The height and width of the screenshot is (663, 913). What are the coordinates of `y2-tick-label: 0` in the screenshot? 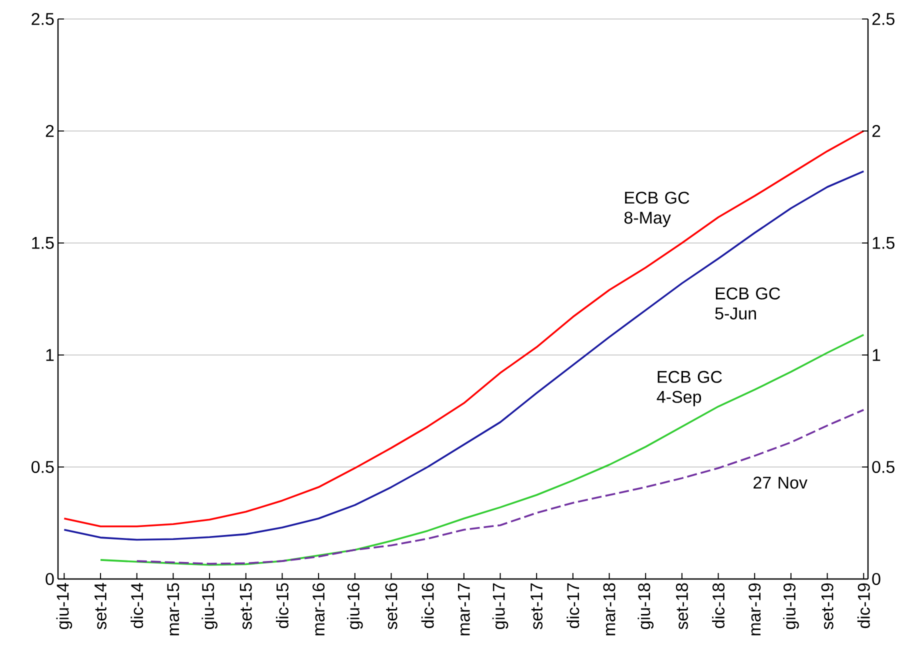 It's located at (876, 579).